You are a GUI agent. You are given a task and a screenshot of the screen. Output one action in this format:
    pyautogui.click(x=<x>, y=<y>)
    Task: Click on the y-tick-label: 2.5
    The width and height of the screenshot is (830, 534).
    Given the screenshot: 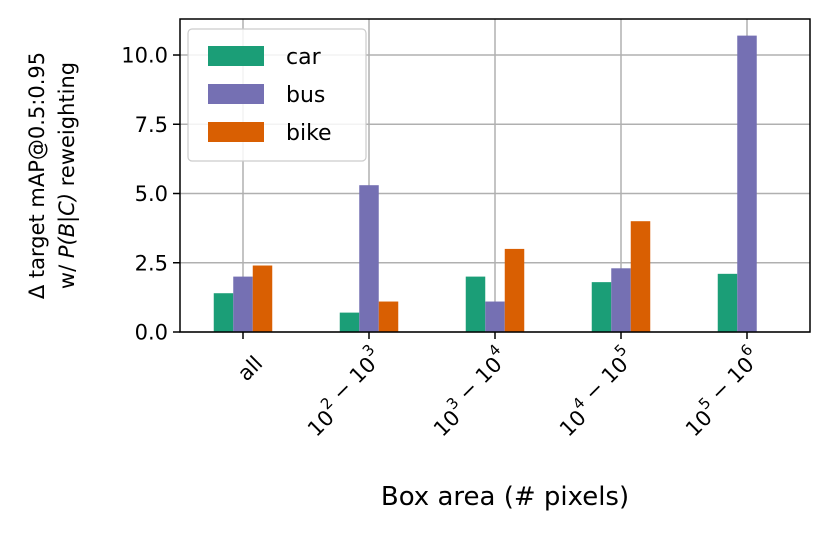 What is the action you would take?
    pyautogui.click(x=151, y=263)
    